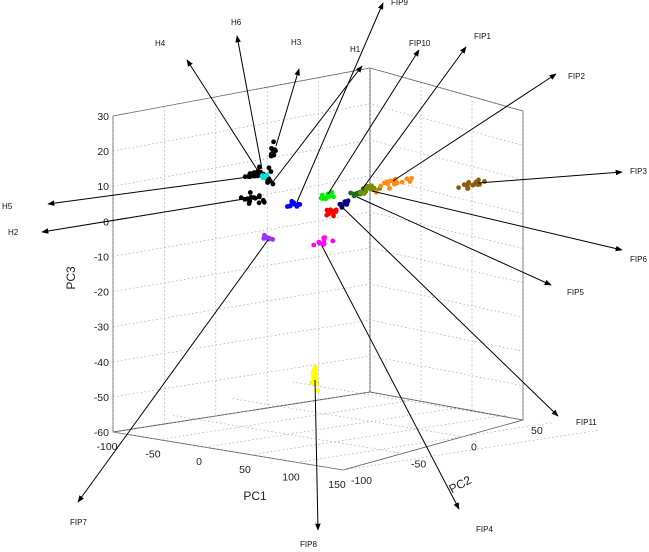 The height and width of the screenshot is (552, 649). What do you see at coordinates (474, 448) in the screenshot?
I see `y-tick-label: 0` at bounding box center [474, 448].